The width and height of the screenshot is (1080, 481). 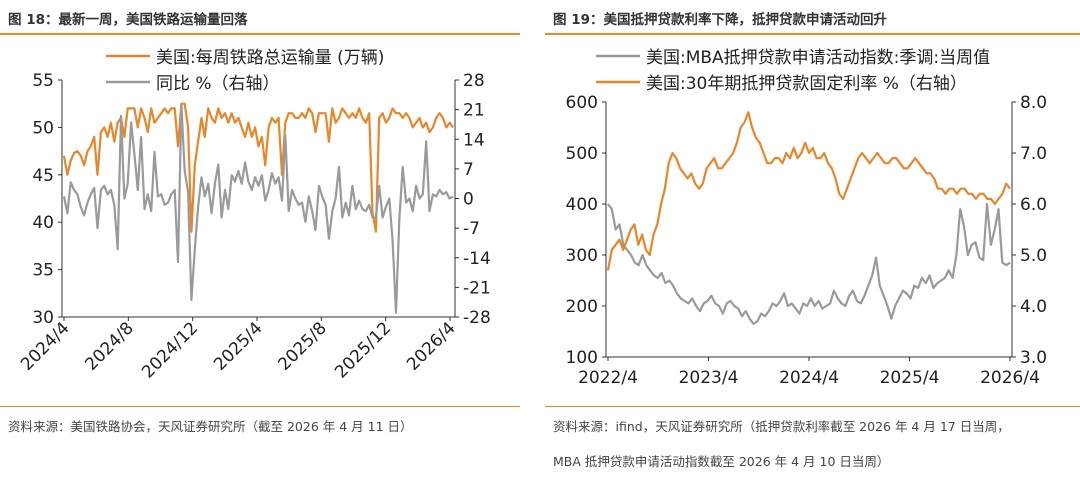 What do you see at coordinates (477, 318) in the screenshot?
I see `left-right-tick-label: -28` at bounding box center [477, 318].